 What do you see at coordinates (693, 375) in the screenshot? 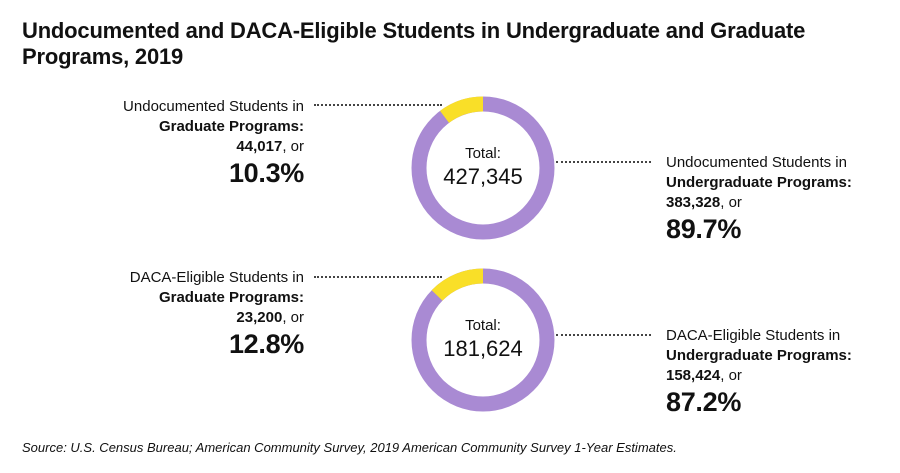
I see `label-count: 158,424` at bounding box center [693, 375].